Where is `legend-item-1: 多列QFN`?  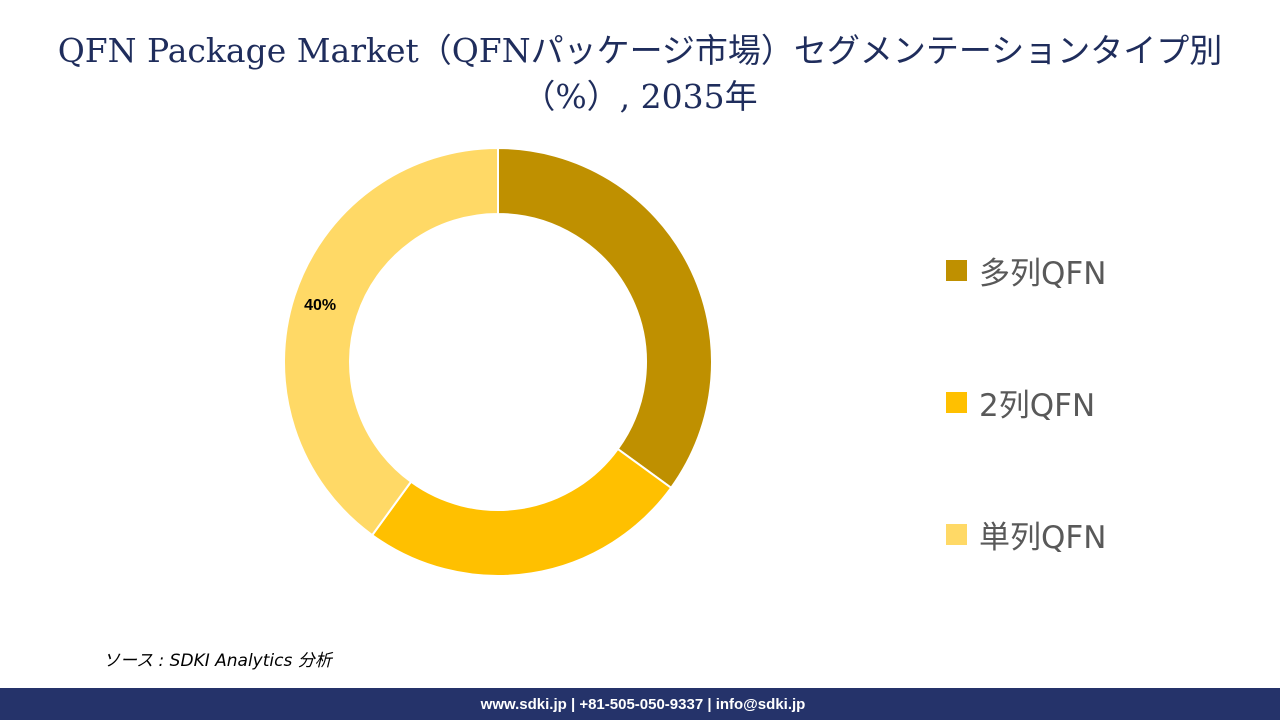 legend-item-1: 多列QFN is located at coordinates (1026, 270).